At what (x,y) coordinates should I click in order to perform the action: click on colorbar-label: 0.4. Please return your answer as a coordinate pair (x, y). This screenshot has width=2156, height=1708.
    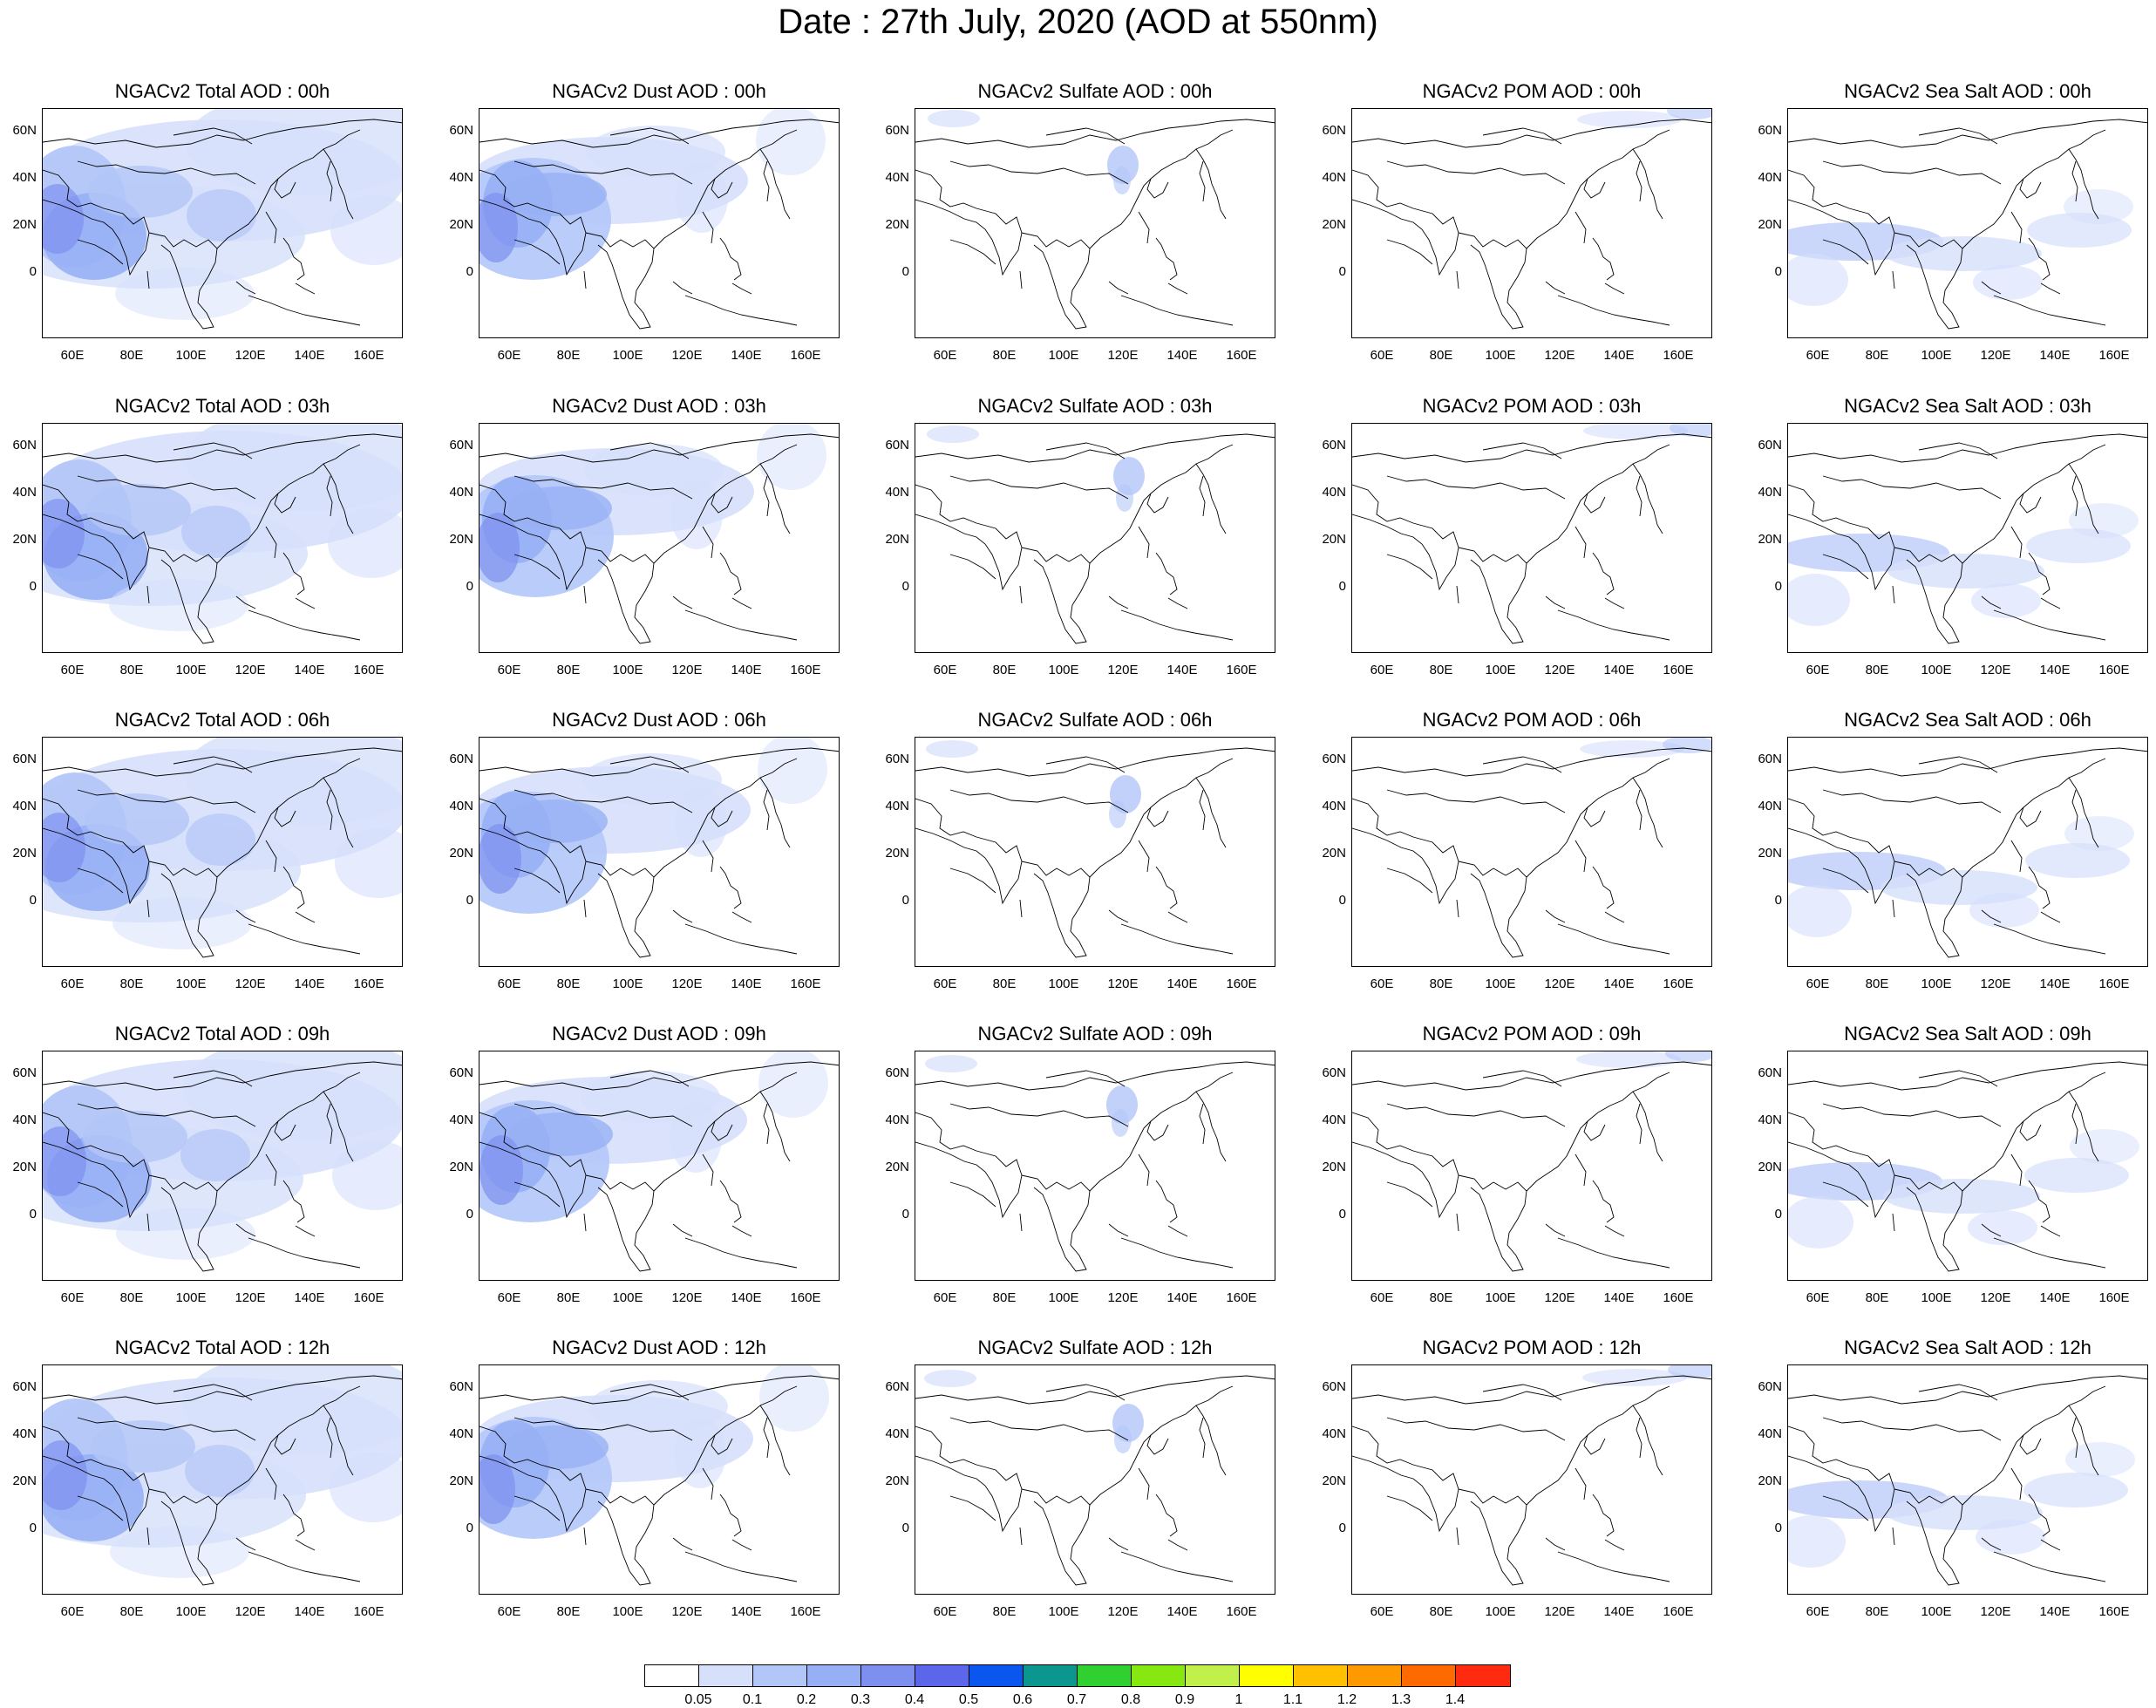
    Looking at the image, I should click on (914, 1700).